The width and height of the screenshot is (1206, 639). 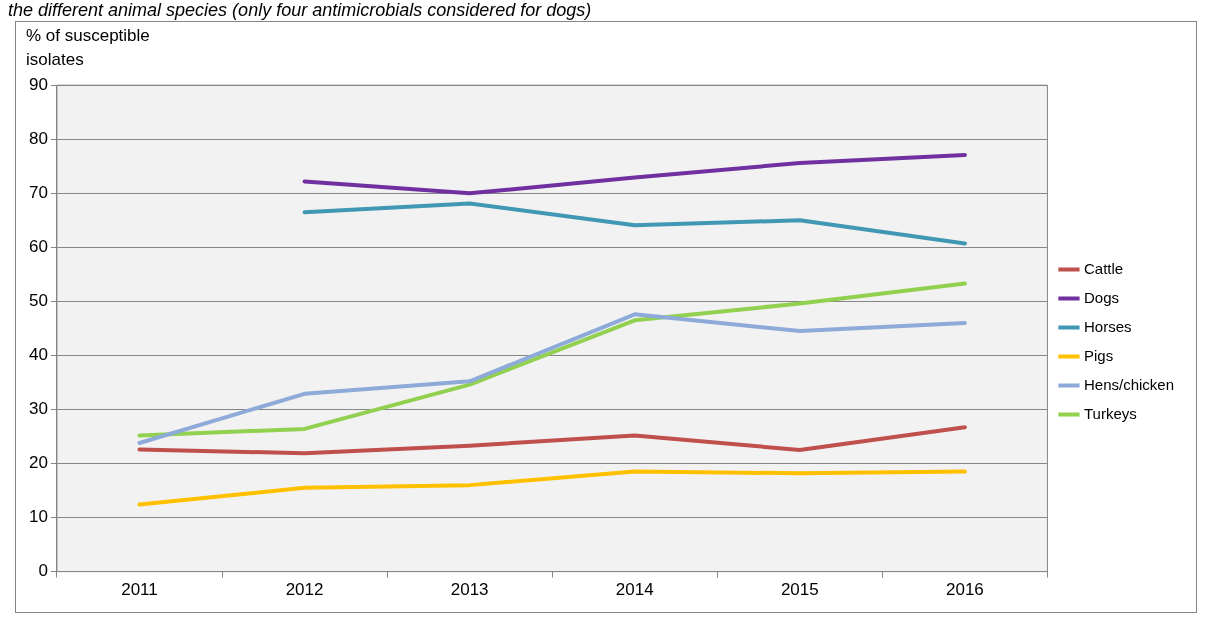 What do you see at coordinates (469, 590) in the screenshot?
I see `x-tick-label: 2013` at bounding box center [469, 590].